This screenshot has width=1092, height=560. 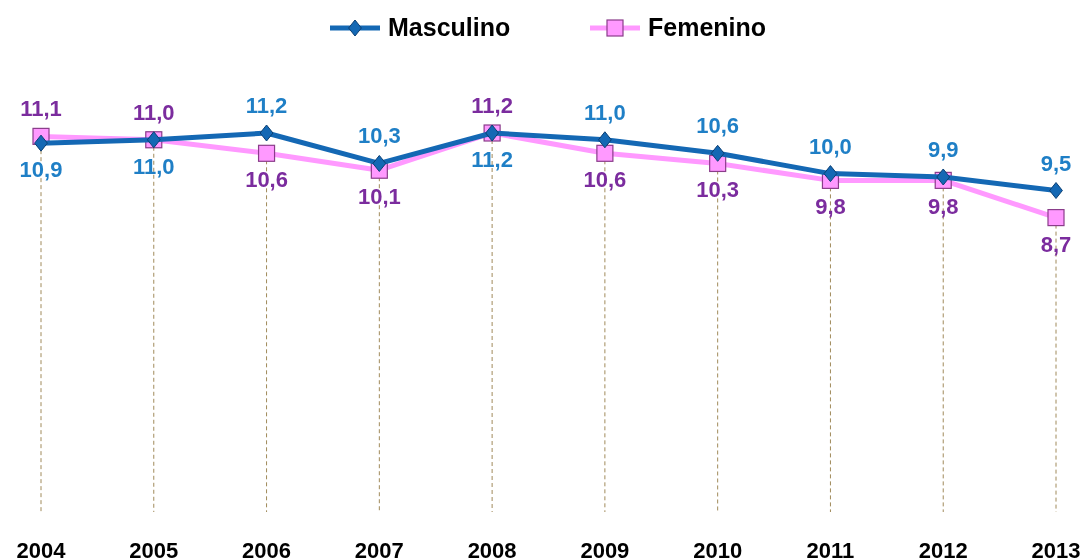 I want to click on x-tick-label: 2011, so click(x=830, y=549).